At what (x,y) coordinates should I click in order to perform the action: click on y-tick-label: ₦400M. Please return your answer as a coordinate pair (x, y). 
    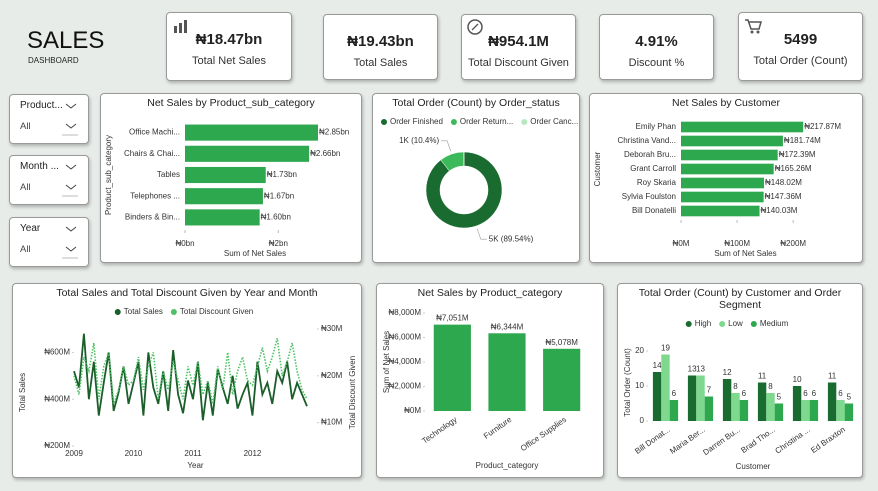
    Looking at the image, I should click on (57, 398).